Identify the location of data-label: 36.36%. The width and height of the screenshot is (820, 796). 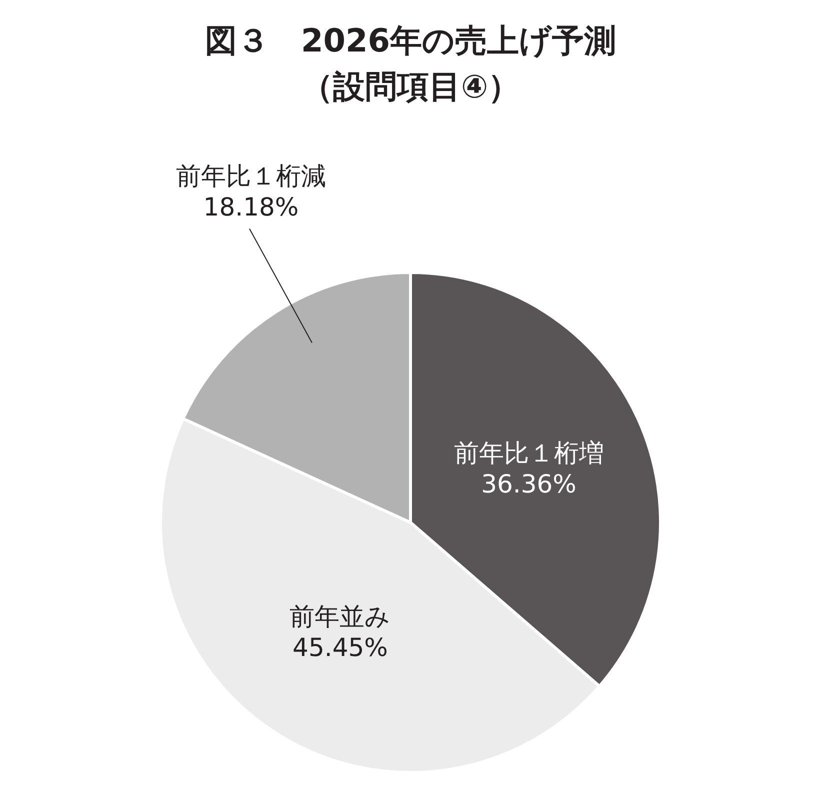
(528, 483).